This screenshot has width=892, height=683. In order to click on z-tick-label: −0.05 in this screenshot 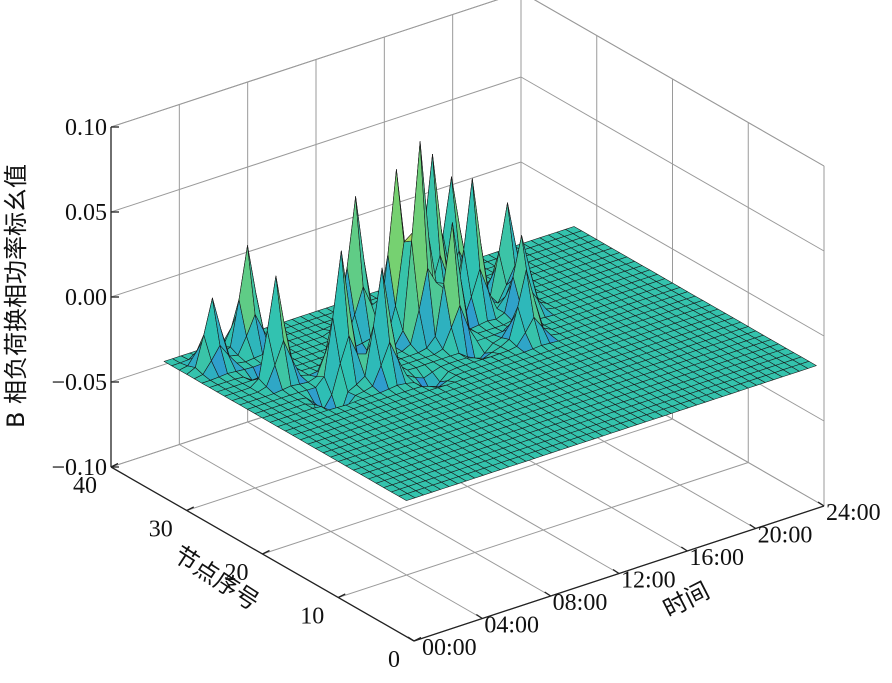, I will do `click(79, 383)`.